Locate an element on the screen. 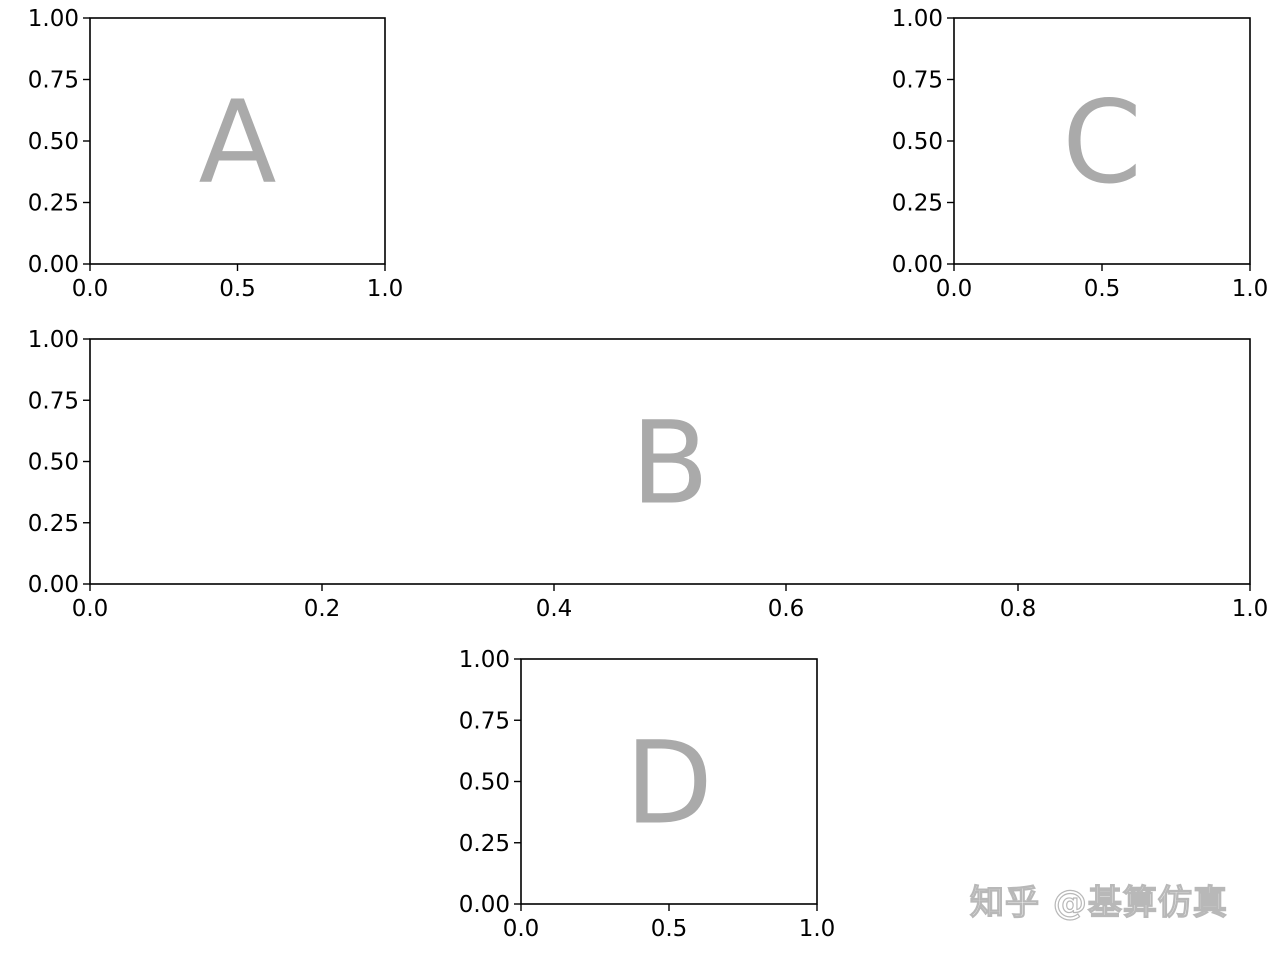 This screenshot has width=1280, height=960. x-tick-label-c: 1.0 is located at coordinates (1250, 289).